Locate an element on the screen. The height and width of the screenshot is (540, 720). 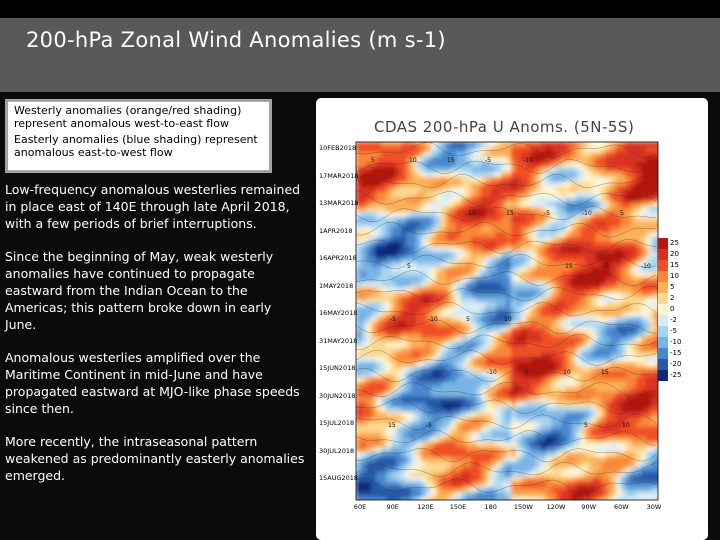
contour-line is located at coordinates (506, 180).